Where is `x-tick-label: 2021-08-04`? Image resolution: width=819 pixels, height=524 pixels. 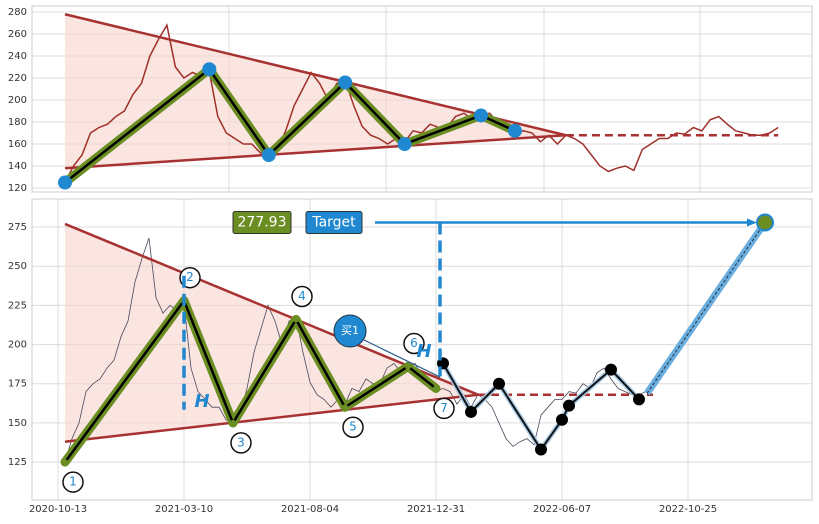 x-tick-label: 2021-08-04 is located at coordinates (310, 509).